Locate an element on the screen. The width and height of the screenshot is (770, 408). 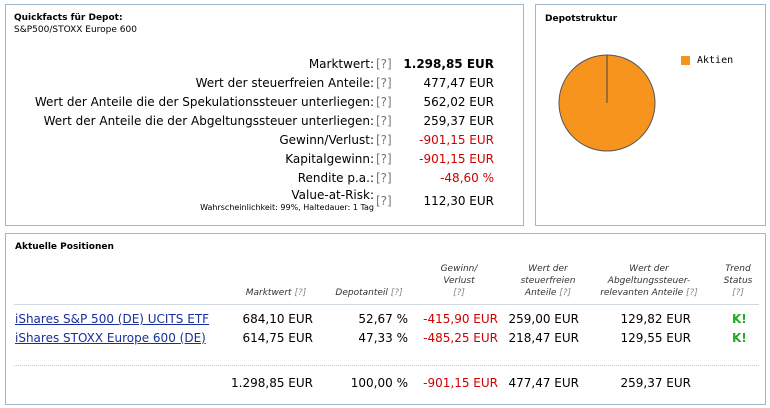
header-label: Gewinn/ is located at coordinates (459, 269).